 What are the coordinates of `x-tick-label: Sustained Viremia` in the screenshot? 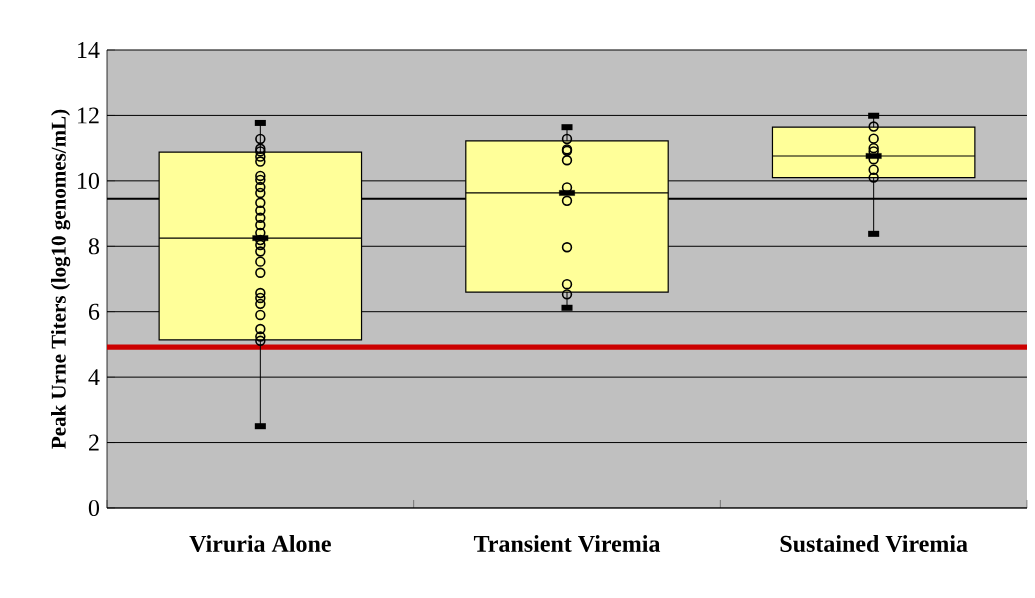 It's located at (874, 544).